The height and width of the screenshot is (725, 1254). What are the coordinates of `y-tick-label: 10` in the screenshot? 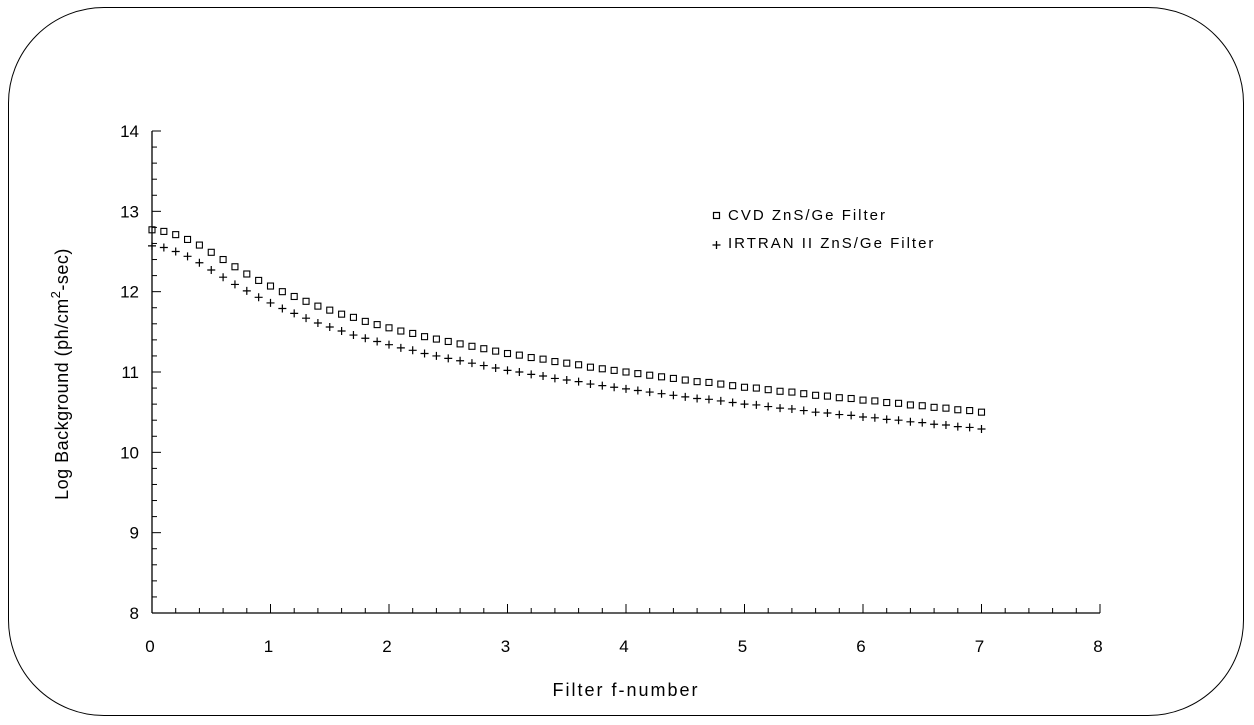 It's located at (129, 452).